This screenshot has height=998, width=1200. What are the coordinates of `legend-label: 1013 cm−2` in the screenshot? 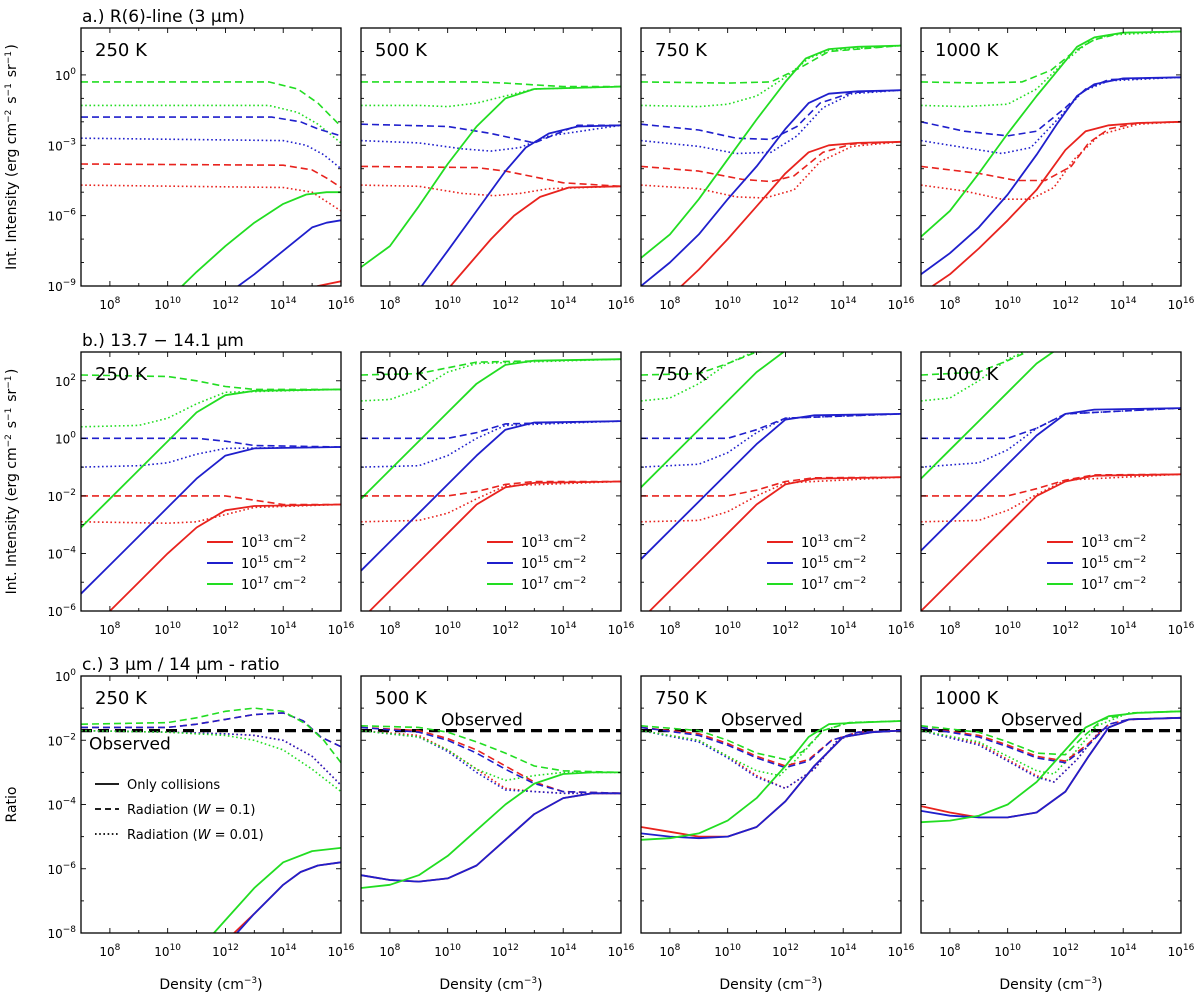 It's located at (833, 542).